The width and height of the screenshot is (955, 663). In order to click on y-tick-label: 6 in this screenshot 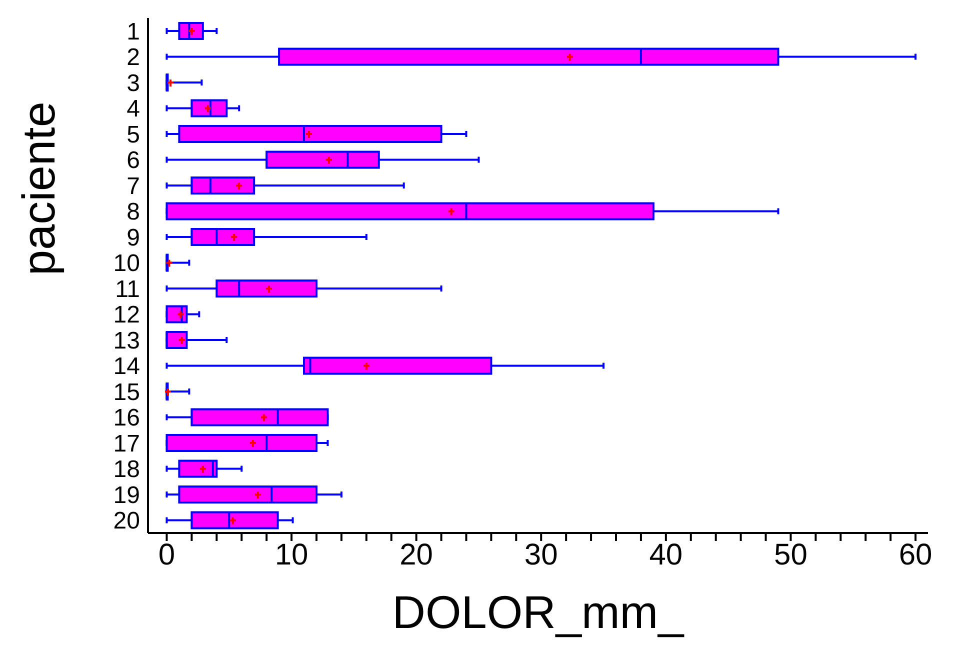, I will do `click(133, 160)`.